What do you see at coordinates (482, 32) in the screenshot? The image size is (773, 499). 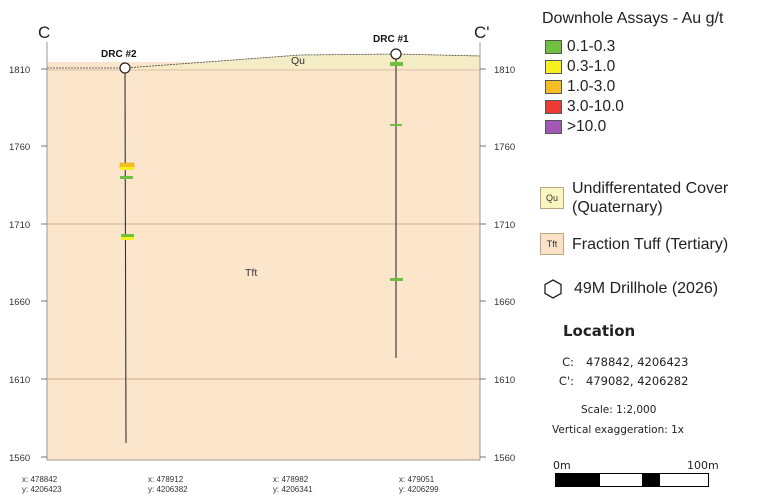 I see `section-end-label: C'` at bounding box center [482, 32].